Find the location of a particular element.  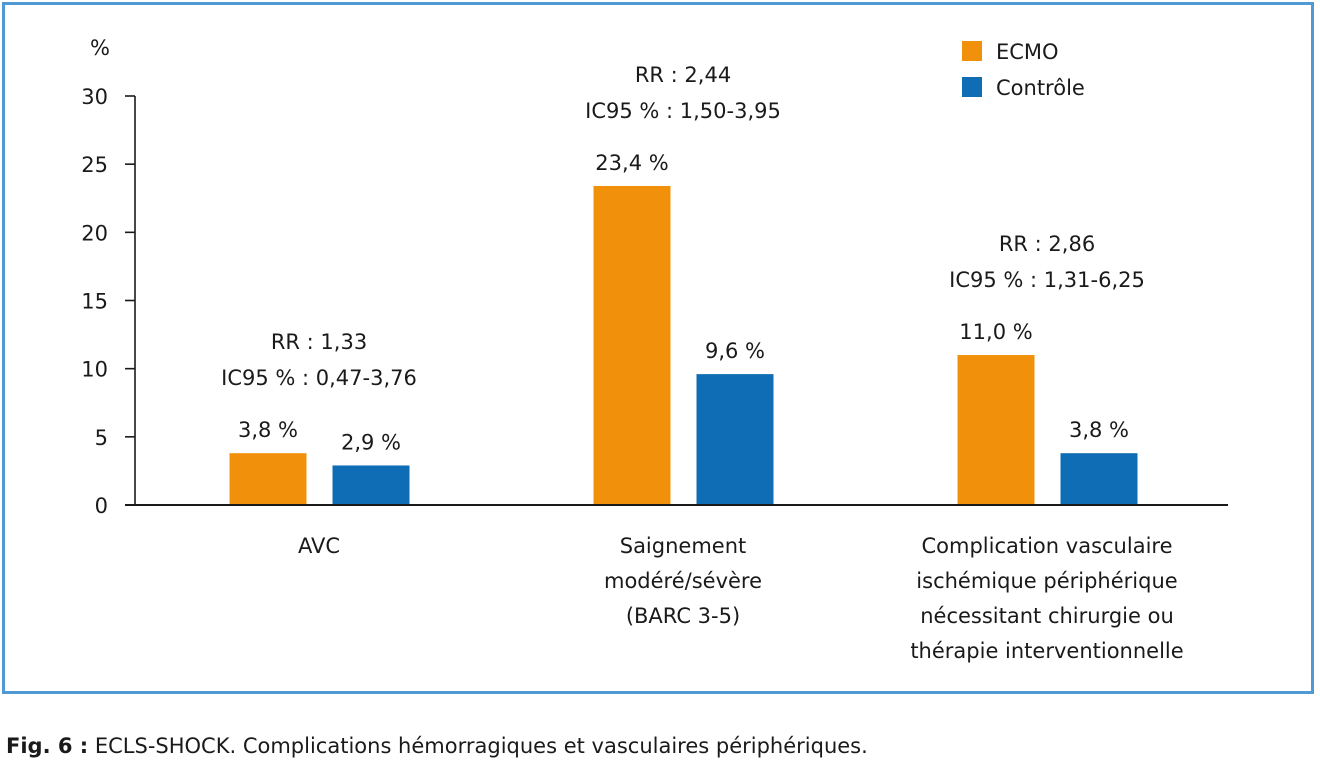

legend-label: ECMO is located at coordinates (1027, 52).